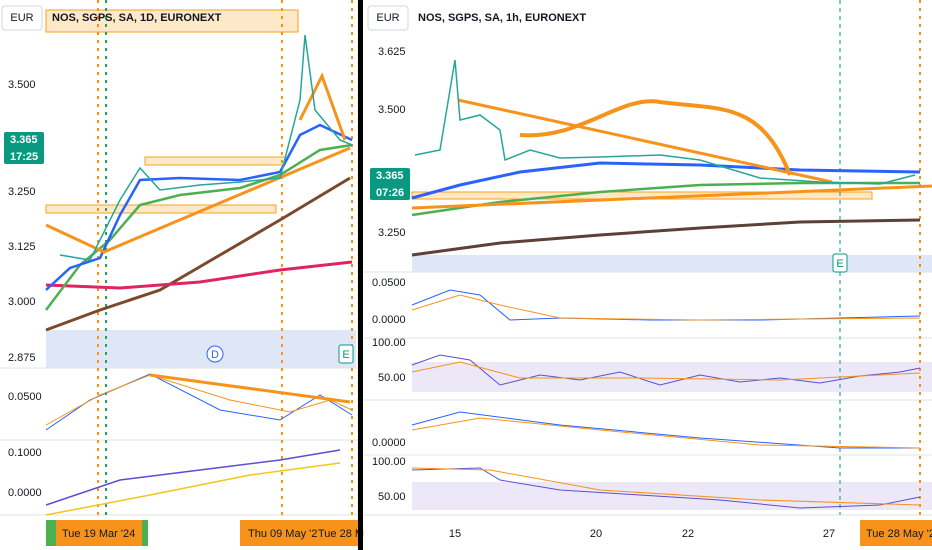  I want to click on countdown: 07:26, so click(390, 193).